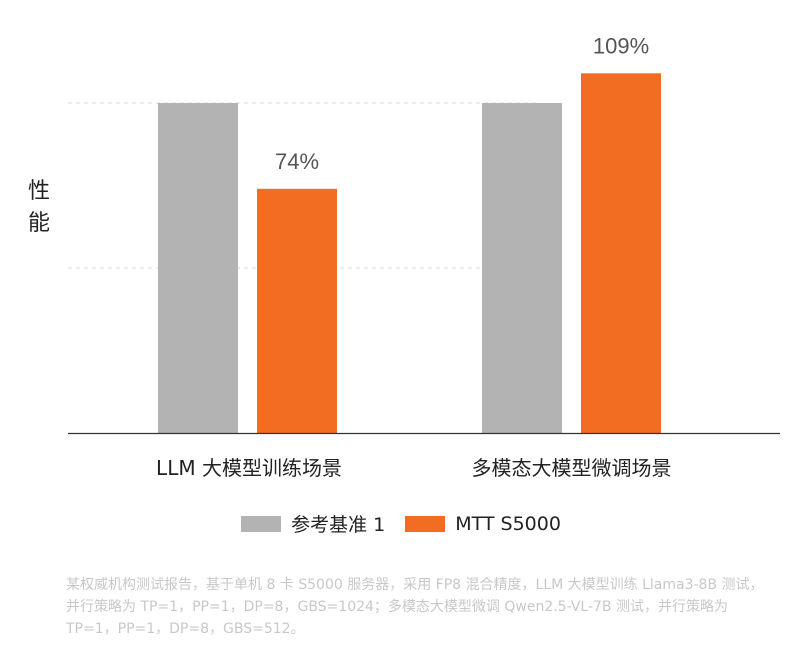 This screenshot has height=650, width=802. I want to click on legend-swatch-baseline, so click(261, 523).